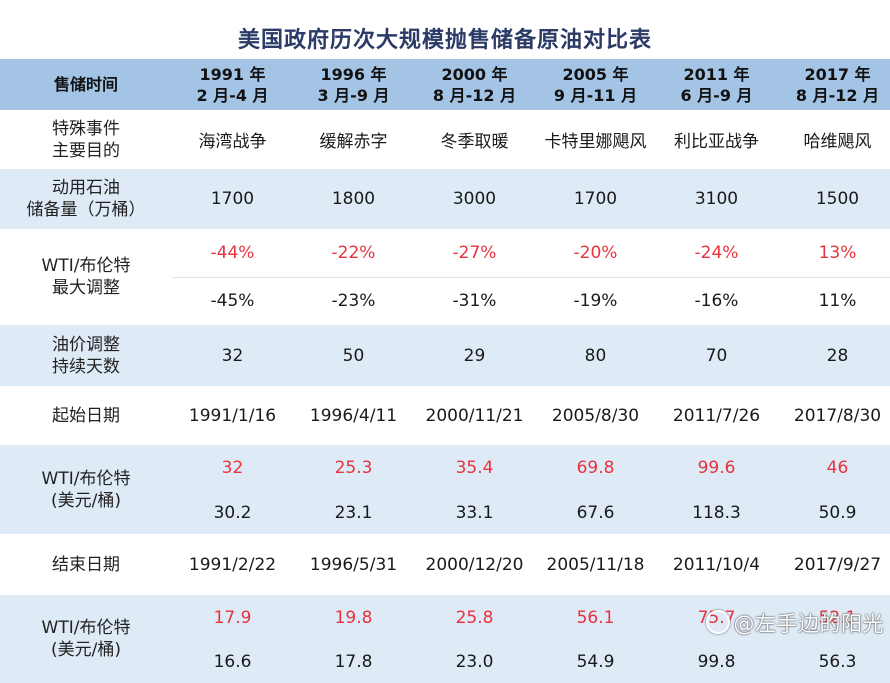 Image resolution: width=890 pixels, height=683 pixels. Describe the element at coordinates (595, 355) in the screenshot. I see `cell-days: 80` at that location.